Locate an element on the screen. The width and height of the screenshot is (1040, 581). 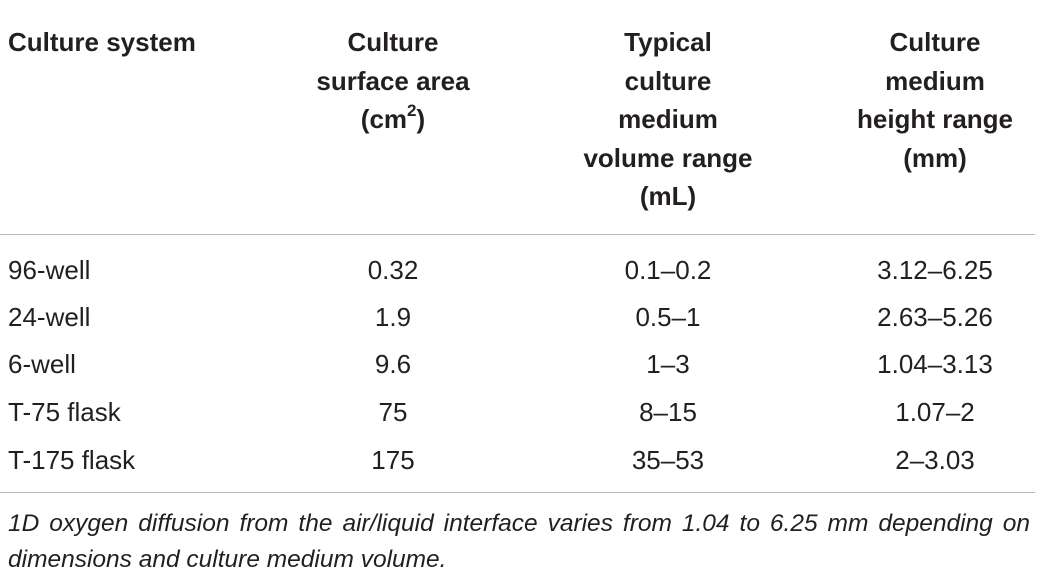
header-unit-superscript: 2 is located at coordinates (412, 111).